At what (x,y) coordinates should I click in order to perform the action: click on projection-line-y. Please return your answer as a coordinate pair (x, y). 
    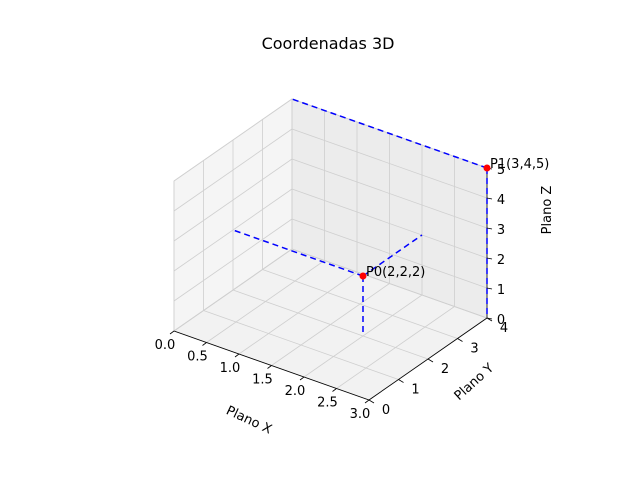
    Looking at the image, I should click on (392, 255).